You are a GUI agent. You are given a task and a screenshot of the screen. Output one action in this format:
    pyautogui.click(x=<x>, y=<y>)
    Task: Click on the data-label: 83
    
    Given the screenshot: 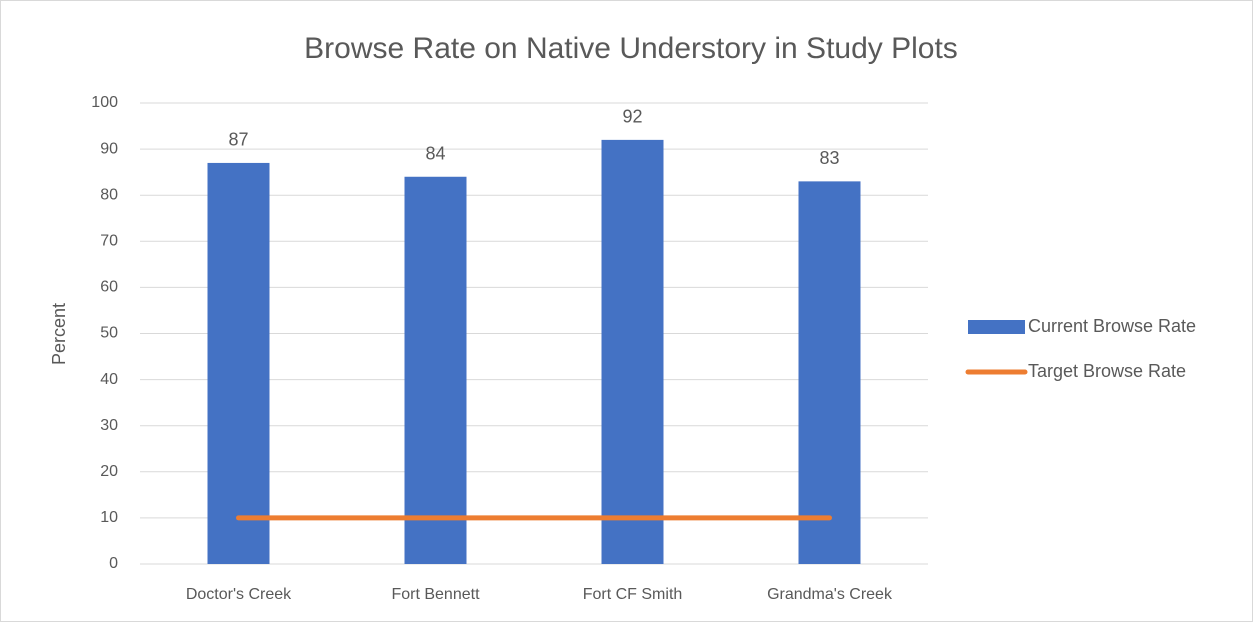 What is the action you would take?
    pyautogui.click(x=829, y=158)
    